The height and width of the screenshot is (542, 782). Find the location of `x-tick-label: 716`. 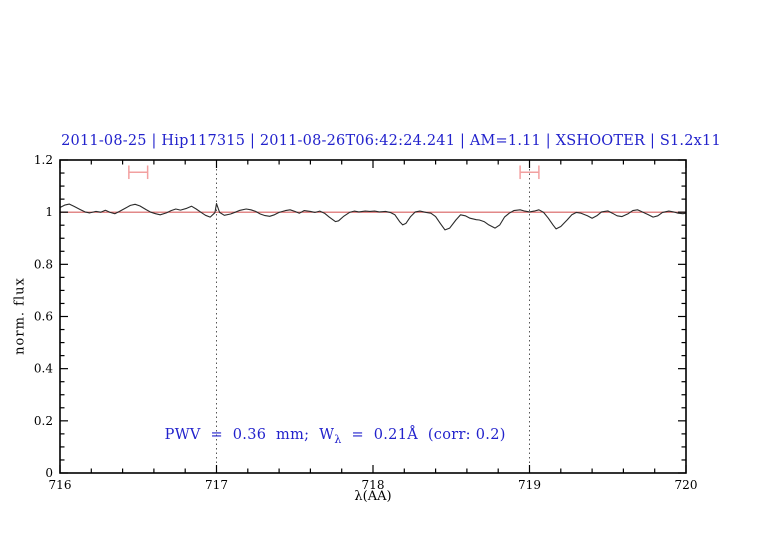

x-tick-label: 716 is located at coordinates (60, 485).